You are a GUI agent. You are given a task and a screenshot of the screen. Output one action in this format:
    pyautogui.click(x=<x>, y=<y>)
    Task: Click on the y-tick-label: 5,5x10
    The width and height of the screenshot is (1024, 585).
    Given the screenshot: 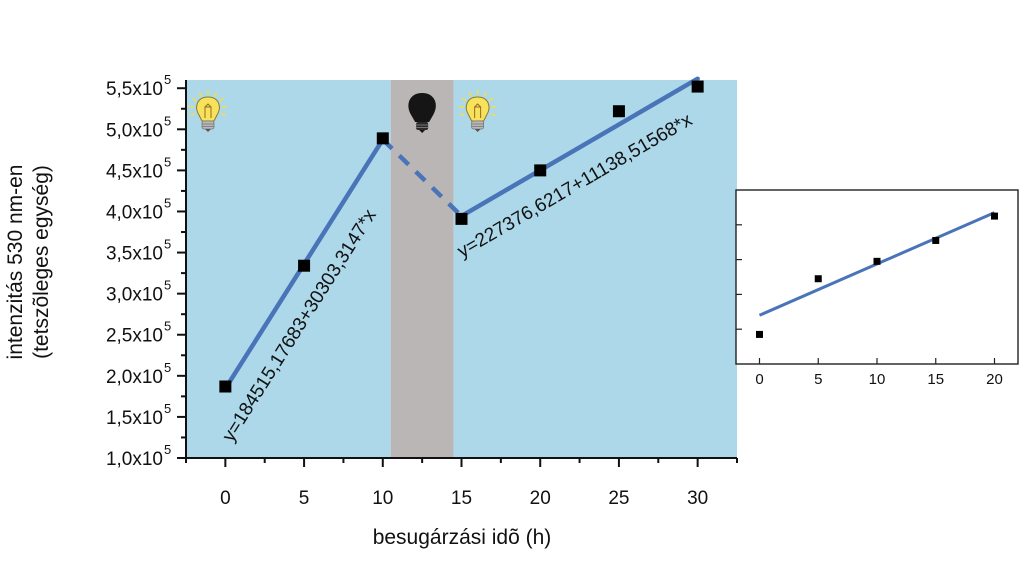 What is the action you would take?
    pyautogui.click(x=134, y=89)
    